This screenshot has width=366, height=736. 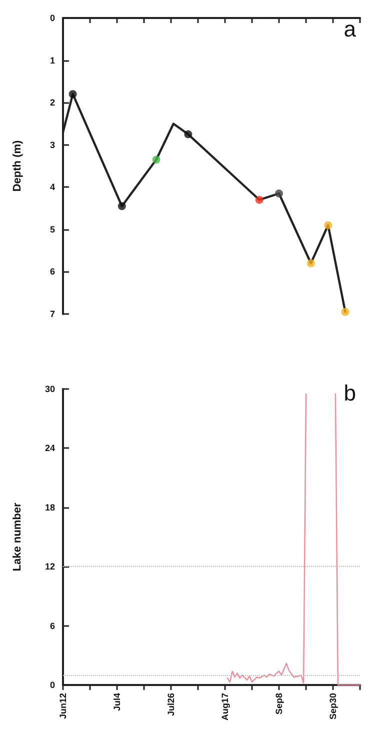 I want to click on y-axis-title: Depth (m), so click(x=18, y=166).